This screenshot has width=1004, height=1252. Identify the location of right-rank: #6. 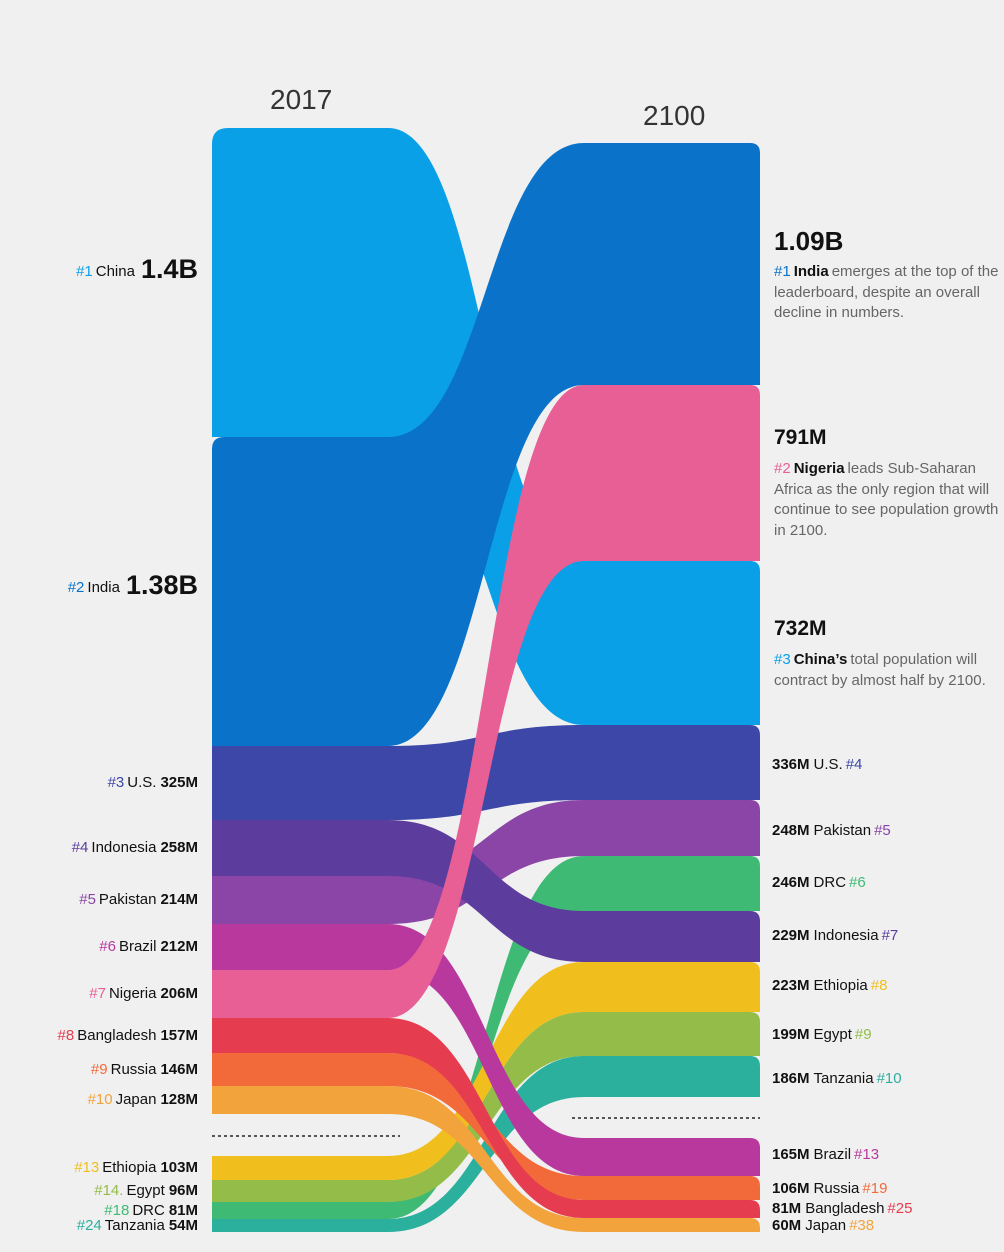
(857, 882).